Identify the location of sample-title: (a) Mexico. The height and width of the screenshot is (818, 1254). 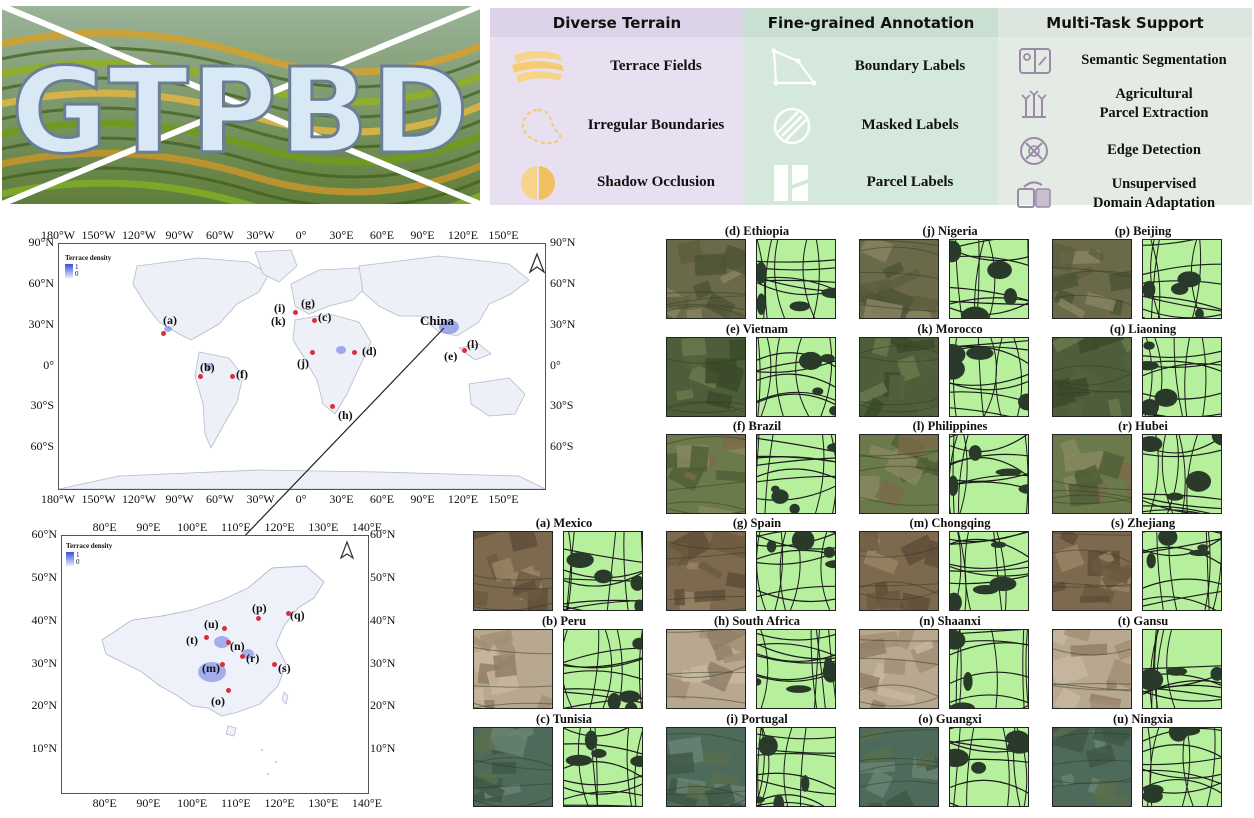
(564, 523).